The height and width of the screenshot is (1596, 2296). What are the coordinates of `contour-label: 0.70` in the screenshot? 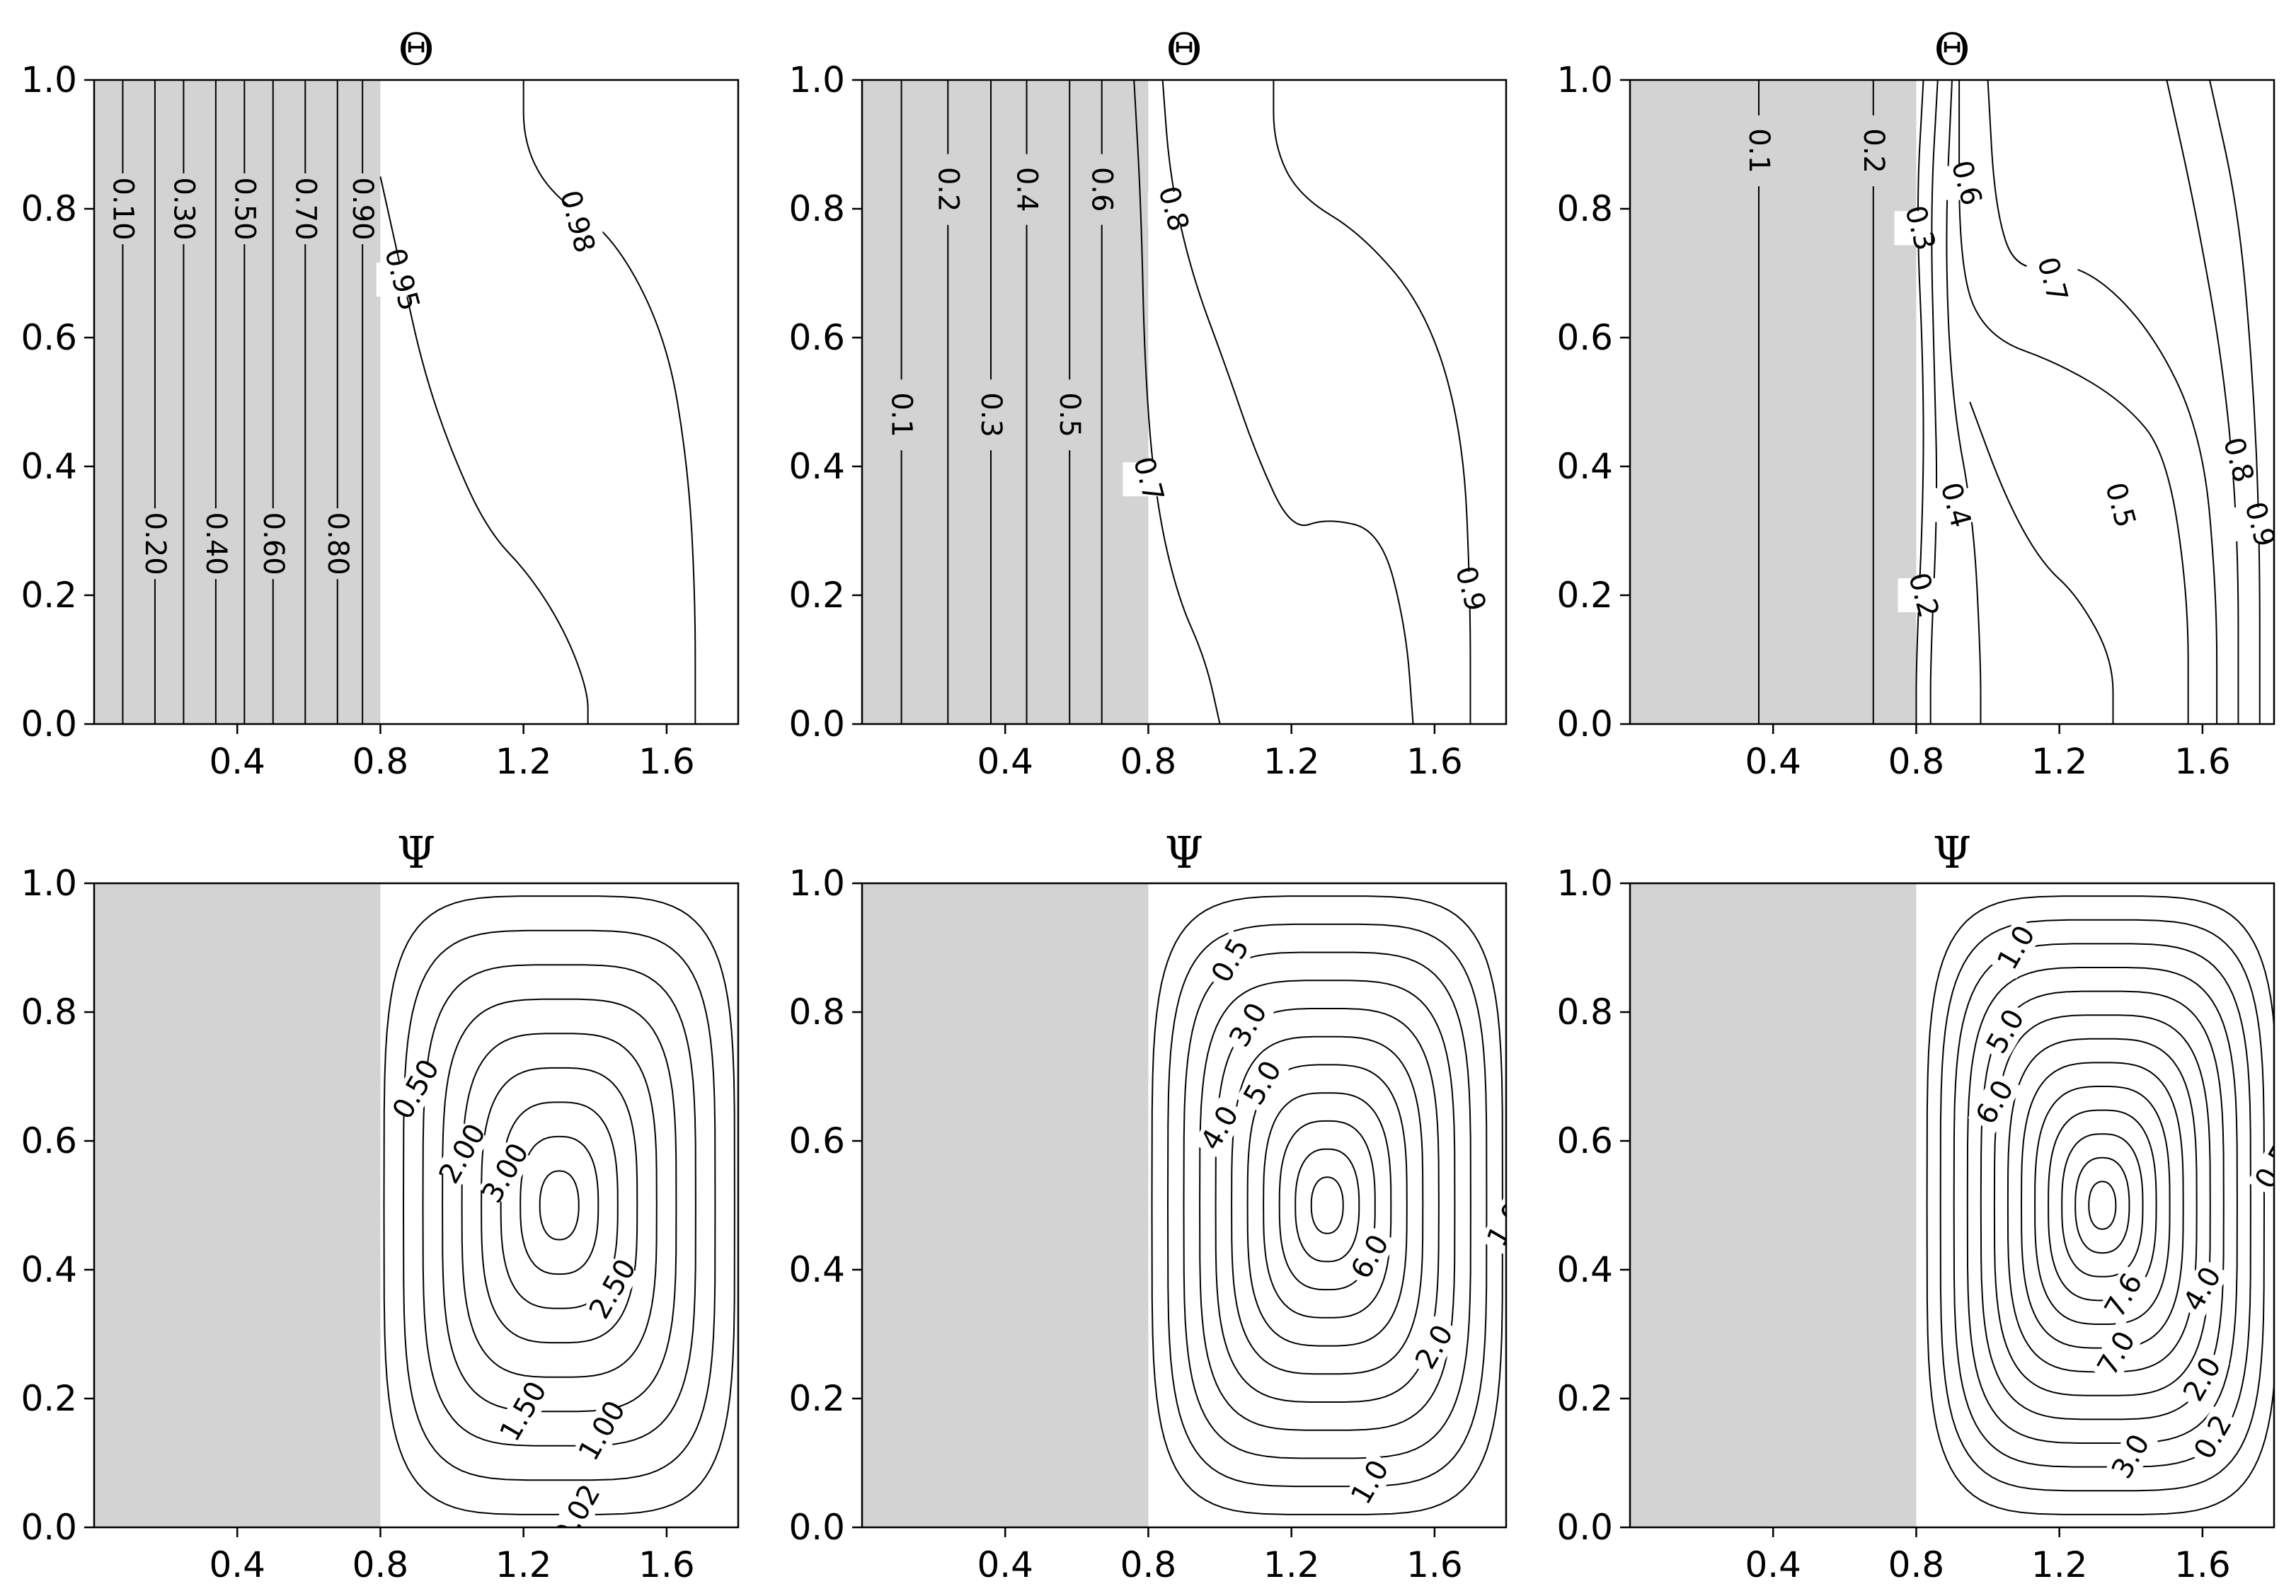 It's located at (305, 208).